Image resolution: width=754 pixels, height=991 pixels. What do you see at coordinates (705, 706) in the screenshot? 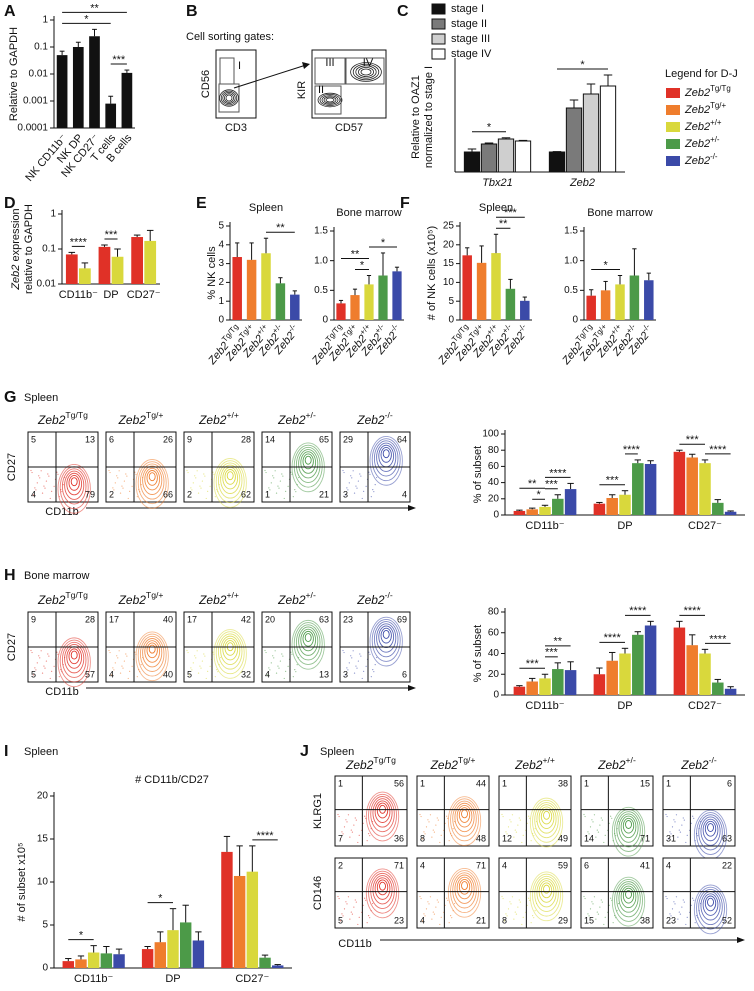
I see `x-tick-label: CD27⁻` at bounding box center [705, 706].